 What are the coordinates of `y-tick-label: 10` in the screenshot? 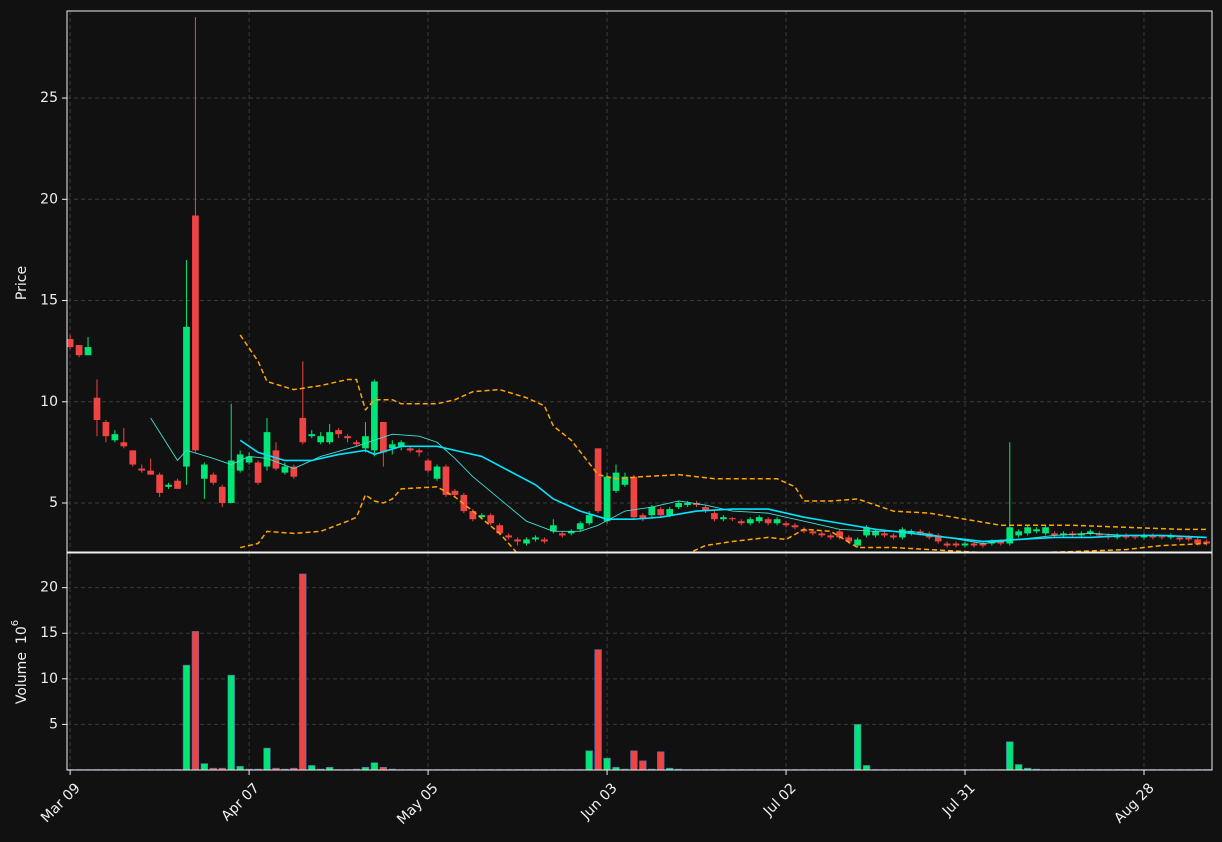 It's located at (49, 679).